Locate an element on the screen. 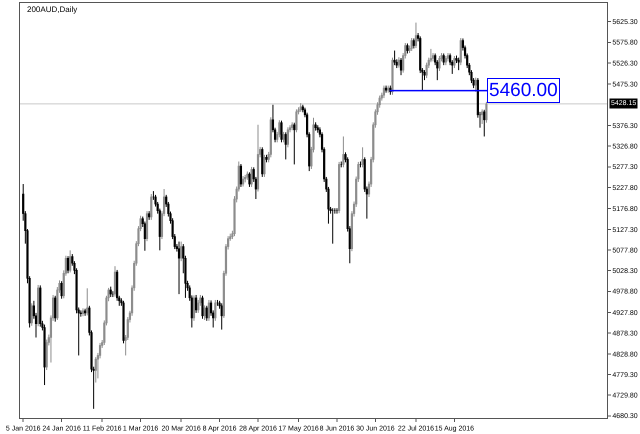 This screenshot has width=640, height=434. ref-line-label: 5460.00 is located at coordinates (523, 90).